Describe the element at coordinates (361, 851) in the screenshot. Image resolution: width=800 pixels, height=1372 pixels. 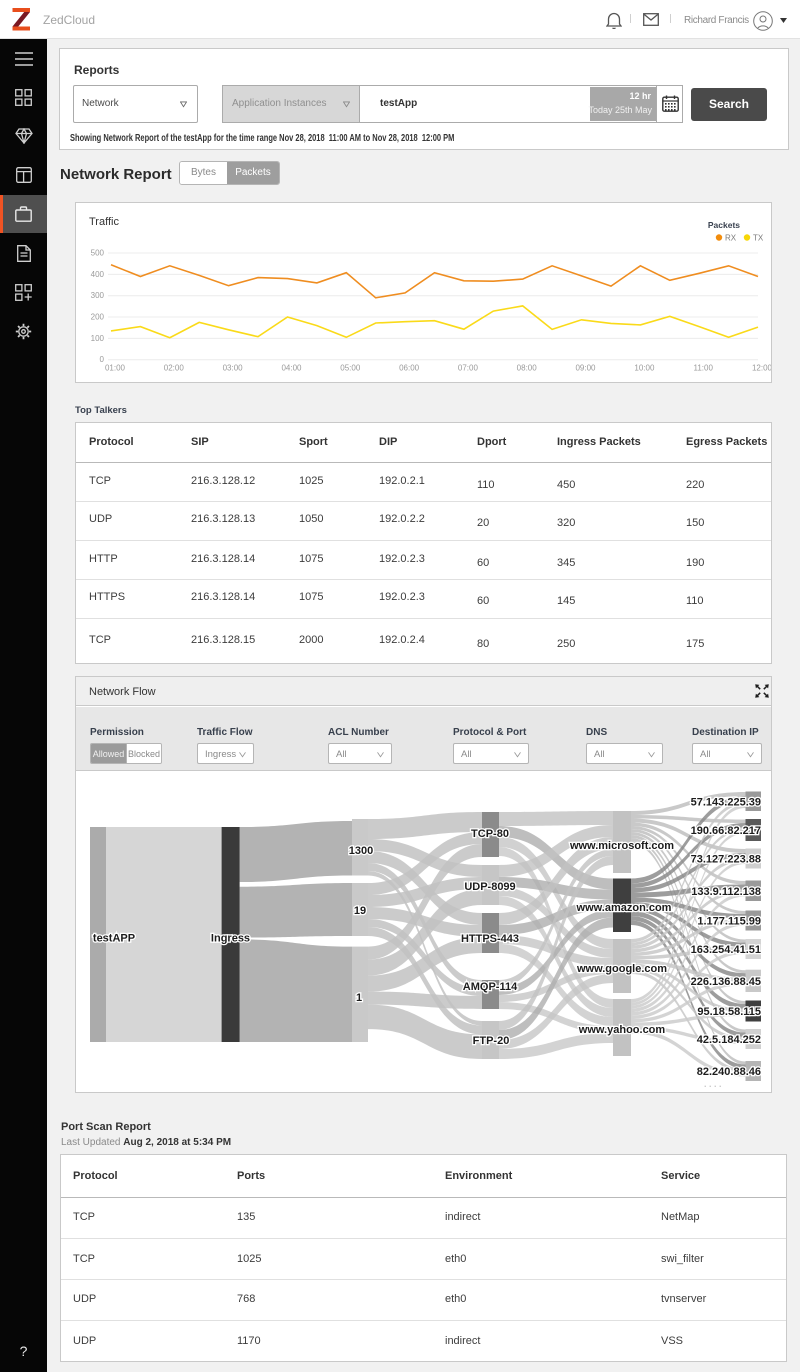
I see `svg-text: 1300` at that location.